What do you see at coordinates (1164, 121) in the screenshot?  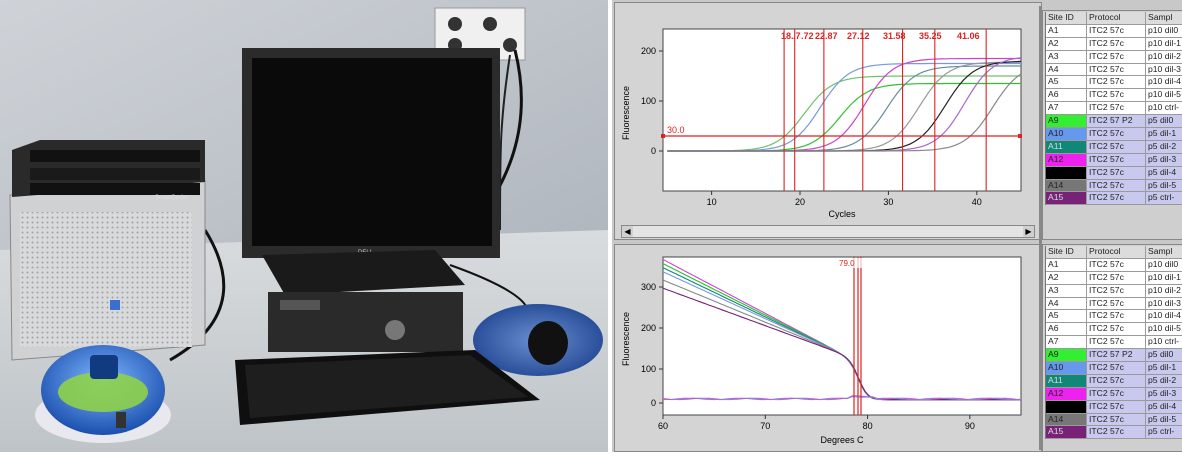 I see `sample-cell: p5 dil0` at bounding box center [1164, 121].